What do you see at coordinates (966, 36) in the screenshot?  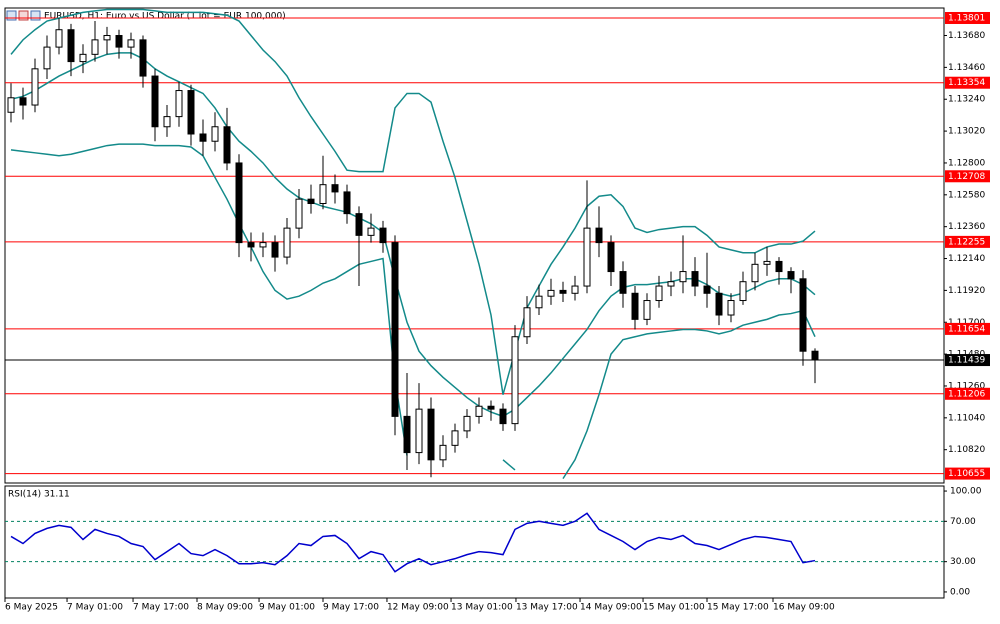 I see `y-tick-label: 1.13680` at bounding box center [966, 36].